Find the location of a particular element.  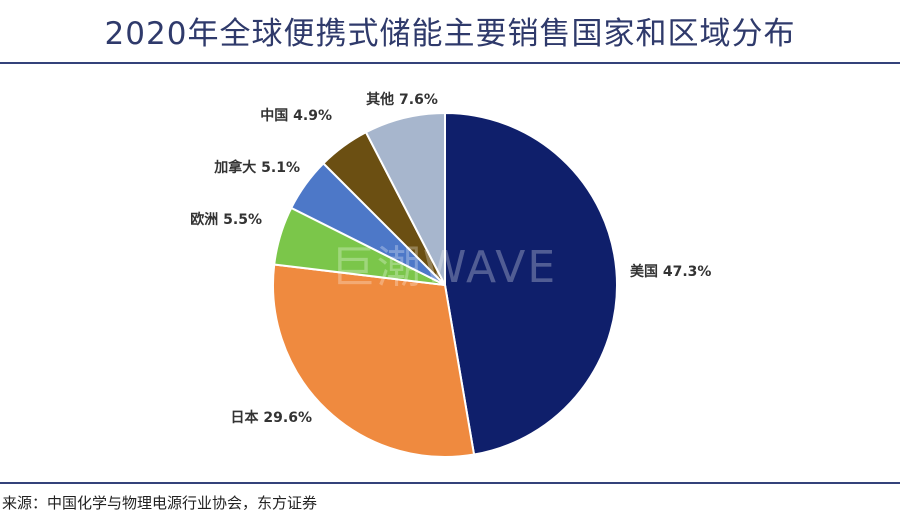

slice-label-3: 加拿大 5.1% is located at coordinates (256, 167).